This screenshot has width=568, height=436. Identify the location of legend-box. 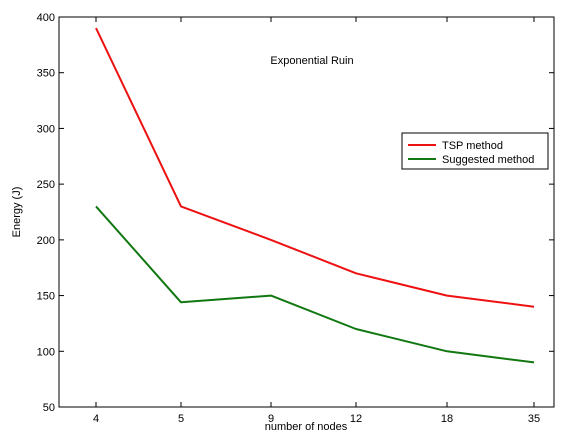
(475, 151).